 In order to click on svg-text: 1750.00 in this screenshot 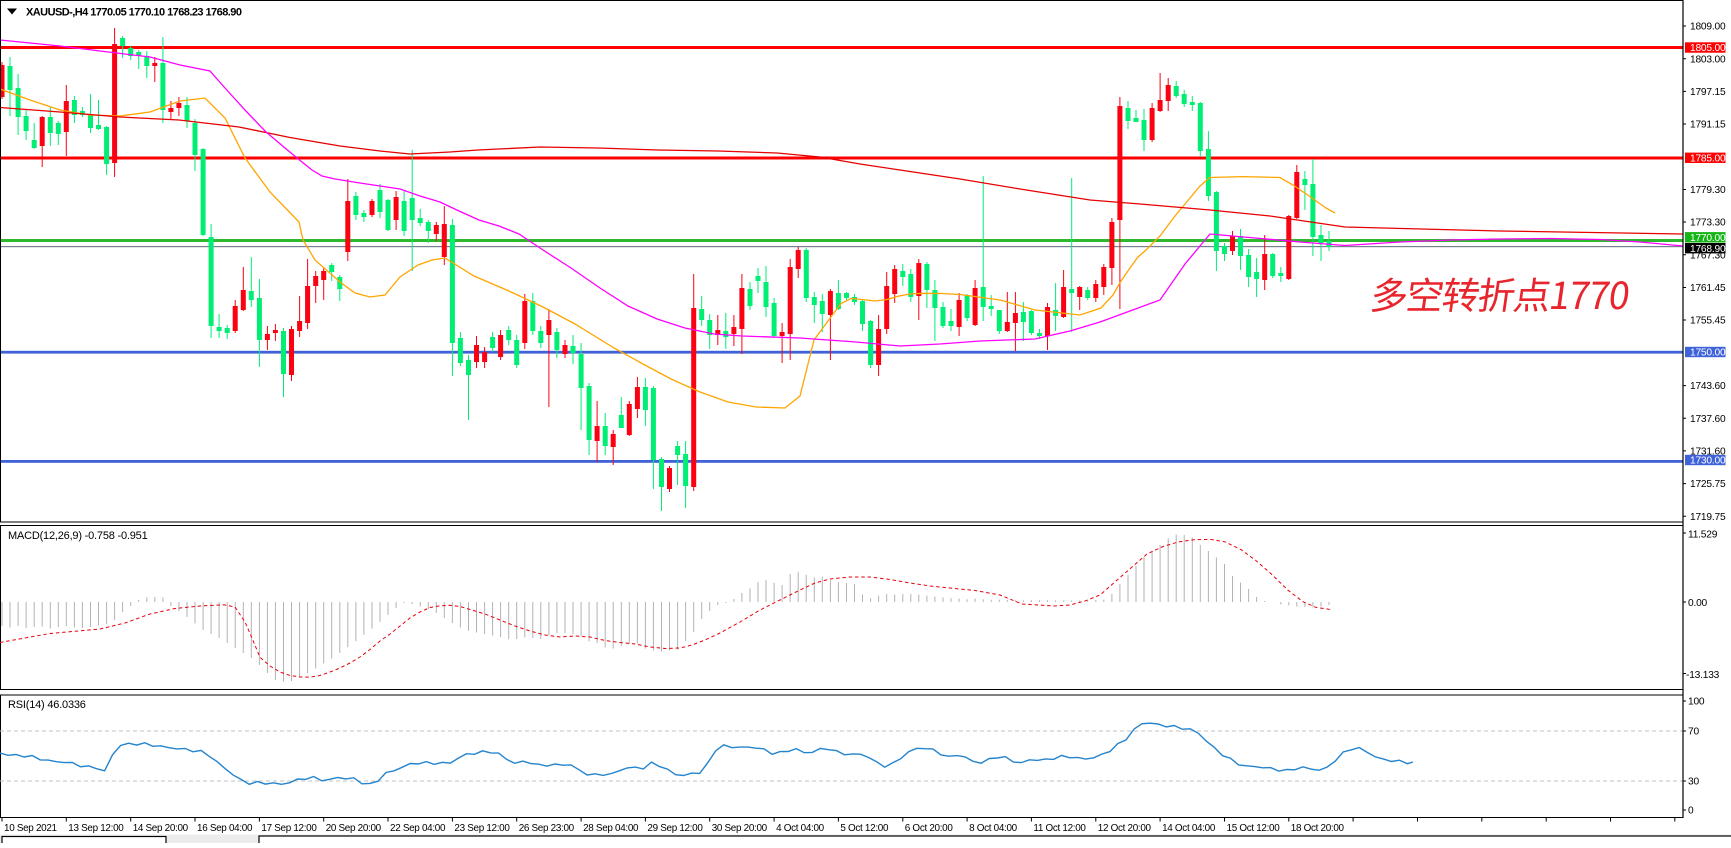, I will do `click(1708, 353)`.